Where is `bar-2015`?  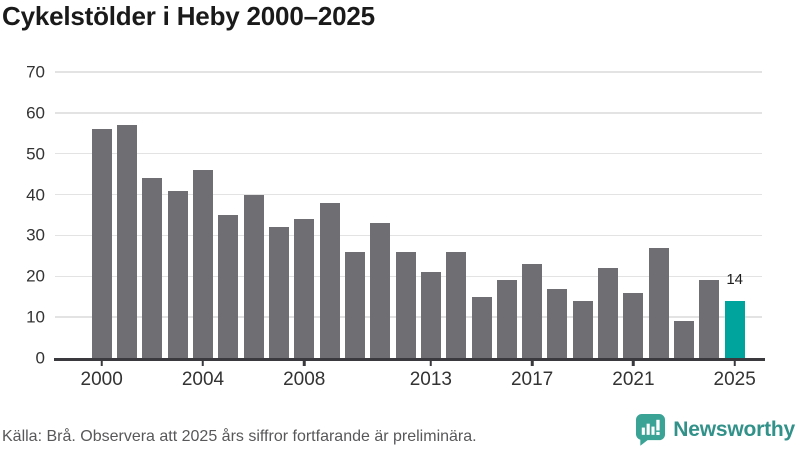 bar-2015 is located at coordinates (481, 327).